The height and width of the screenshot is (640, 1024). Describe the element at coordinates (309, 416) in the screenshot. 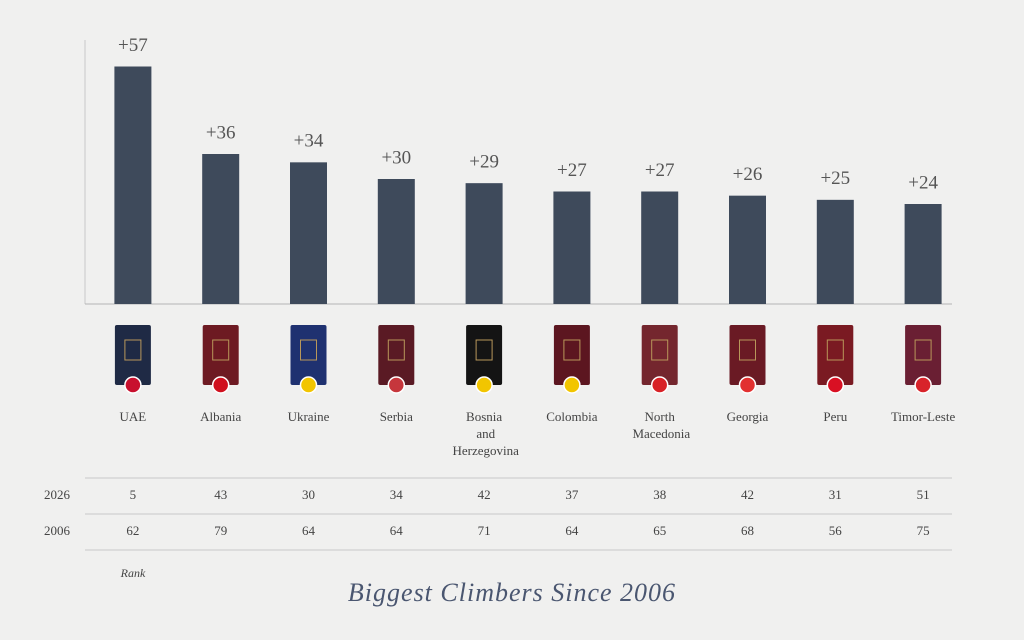

I see `category-label: Ukraine` at that location.